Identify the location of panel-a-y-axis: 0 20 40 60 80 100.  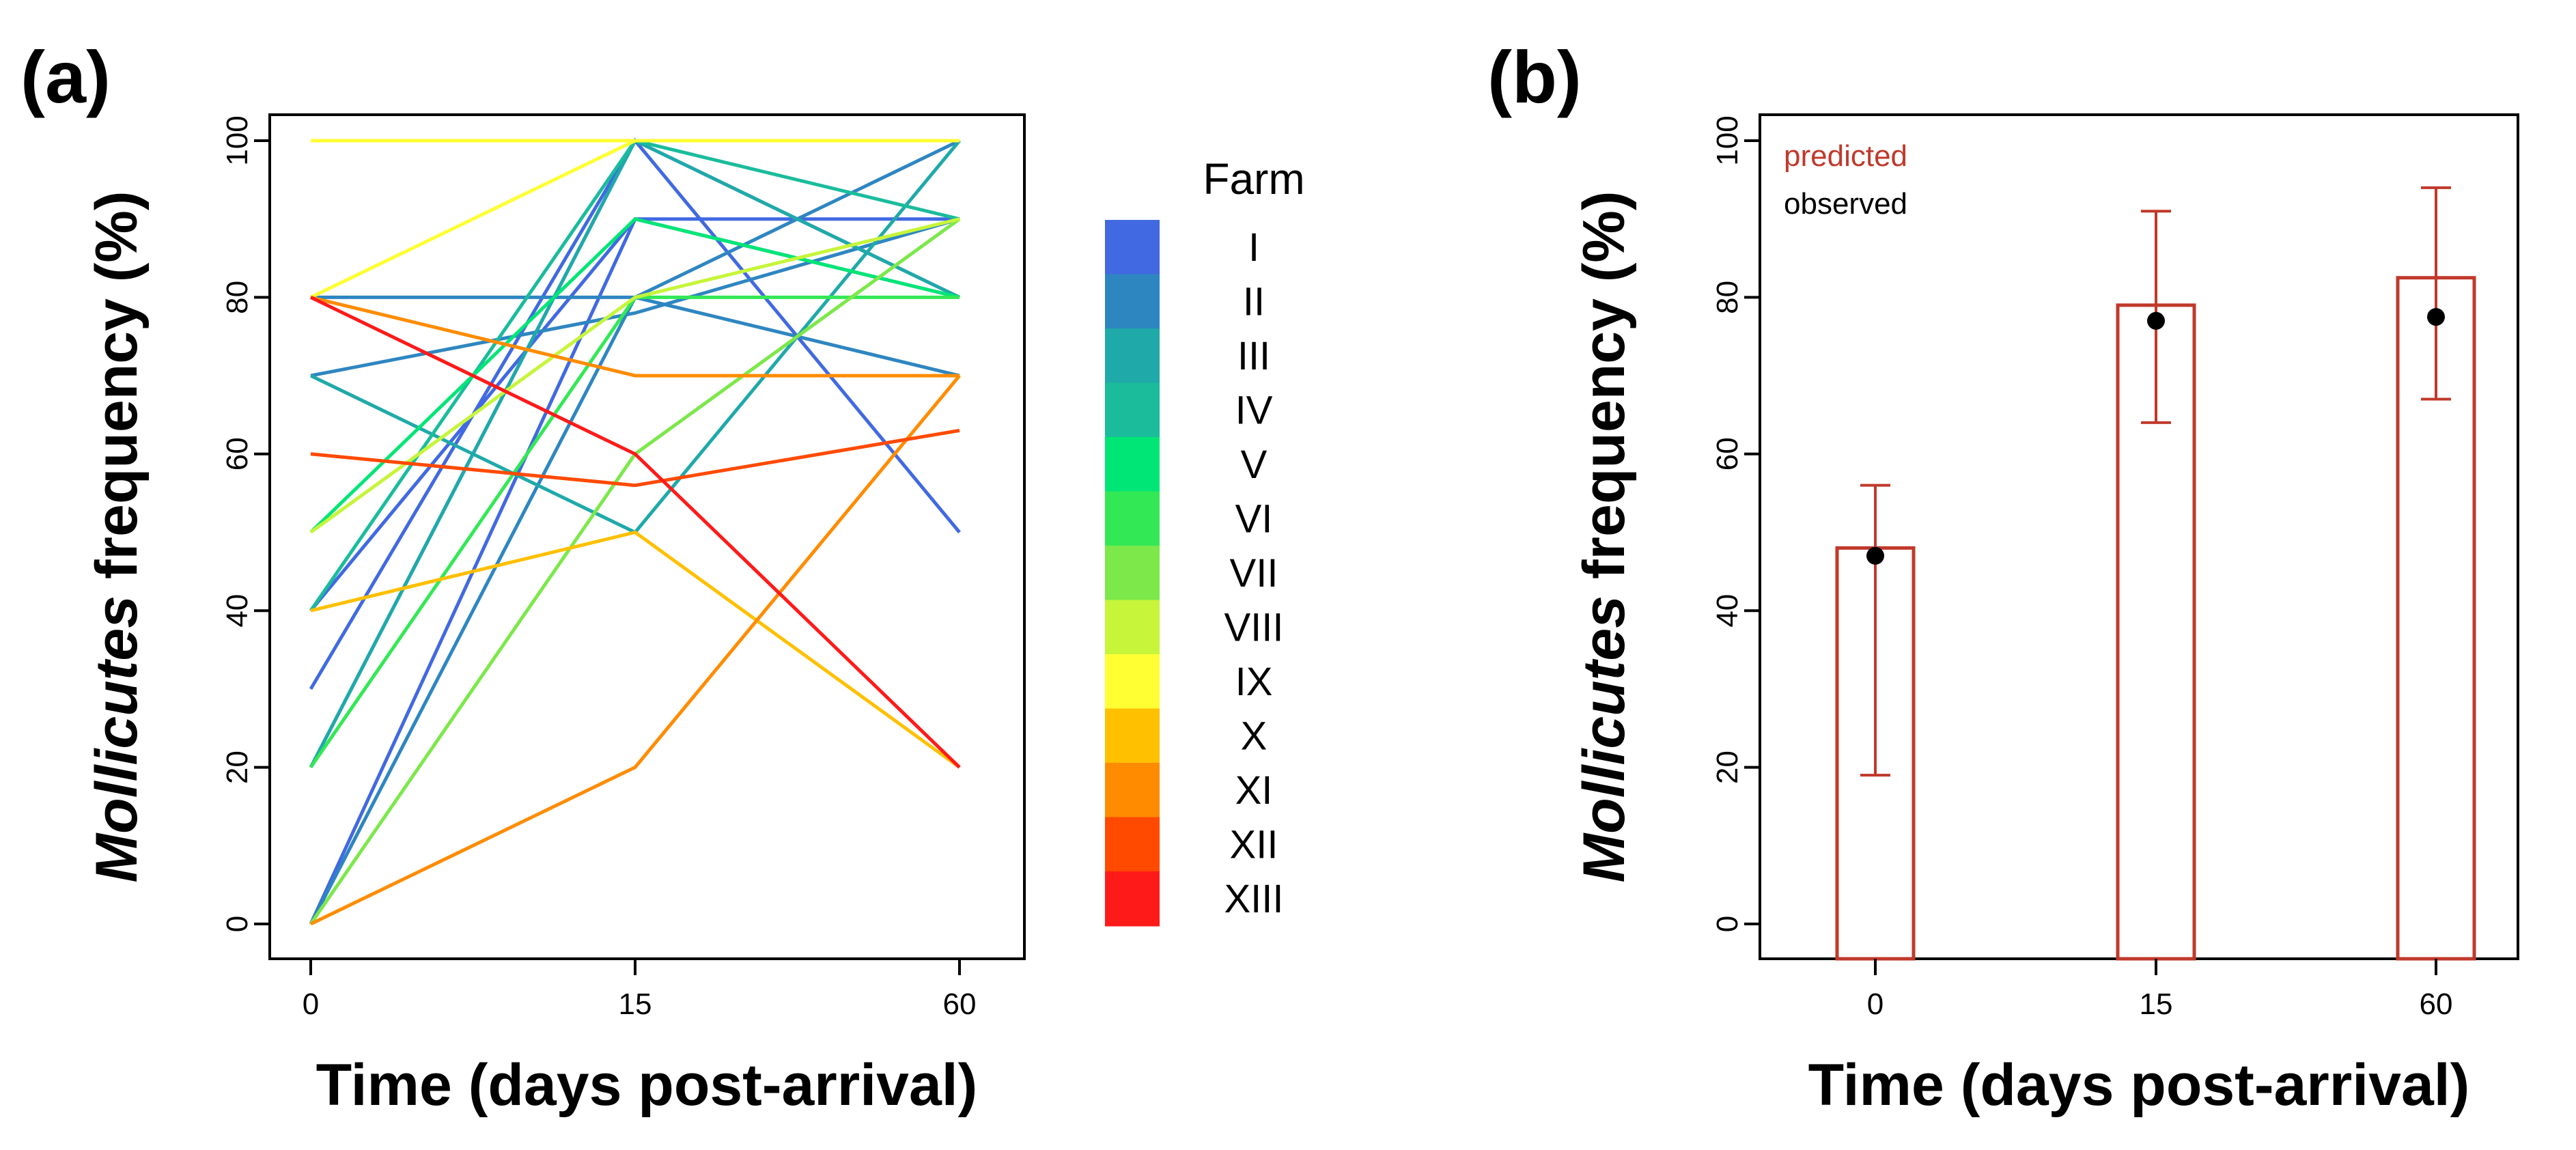
(245, 523).